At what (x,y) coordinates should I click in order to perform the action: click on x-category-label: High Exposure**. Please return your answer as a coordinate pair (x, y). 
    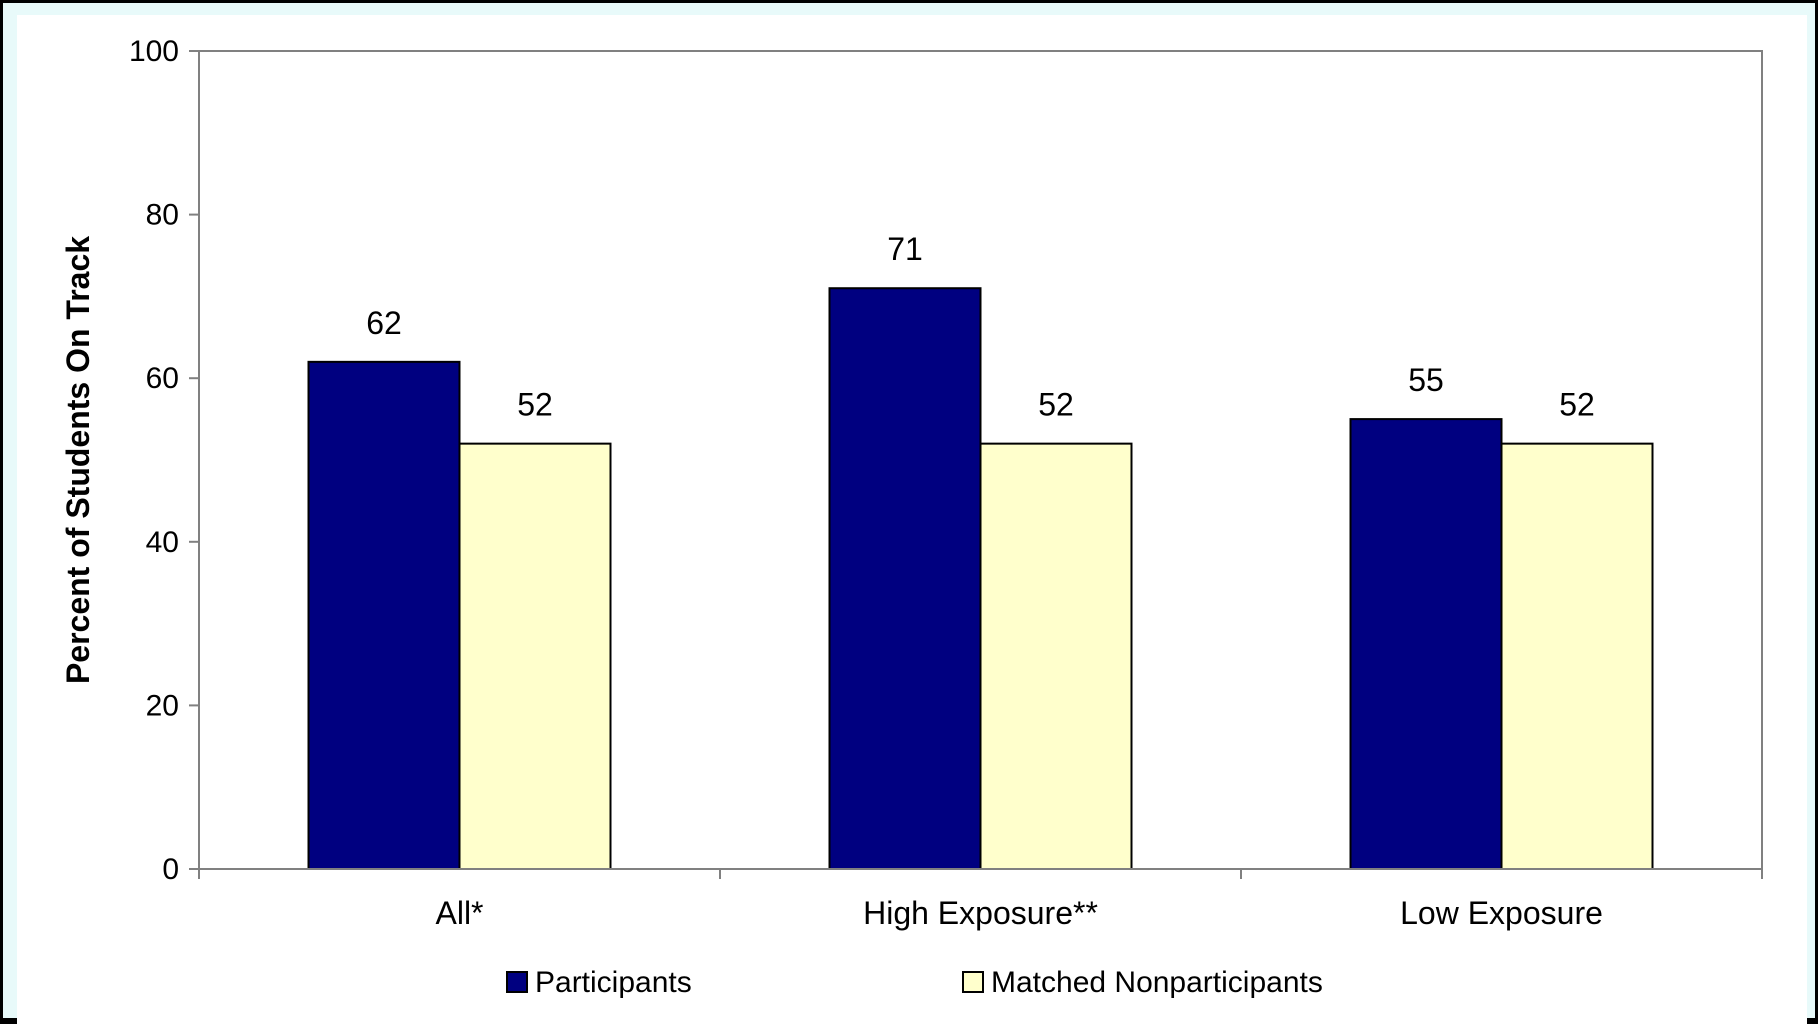
    Looking at the image, I should click on (980, 913).